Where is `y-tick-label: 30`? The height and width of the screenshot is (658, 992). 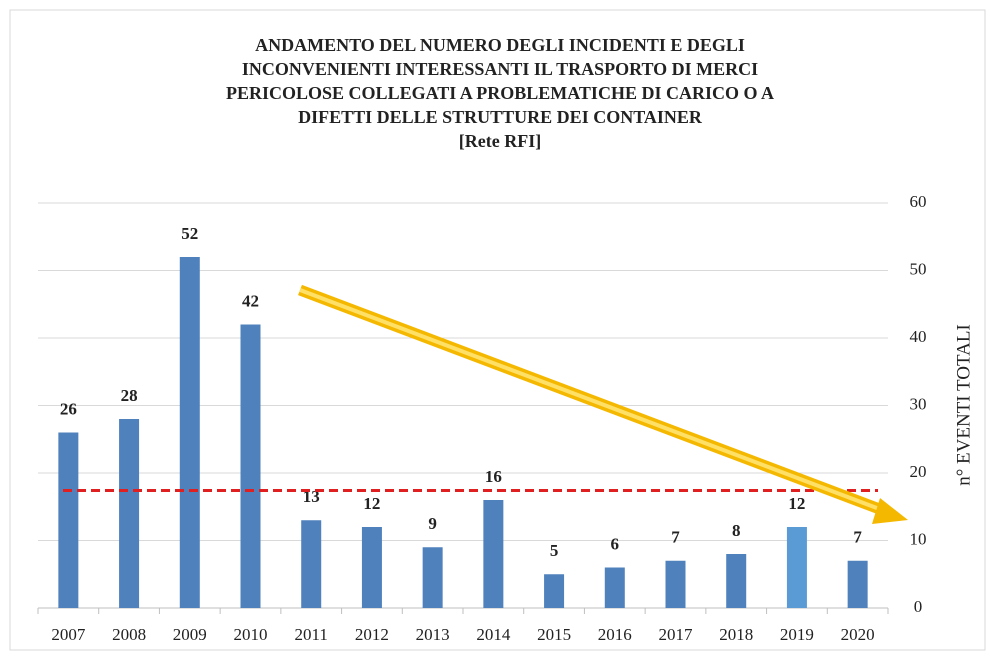 y-tick-label: 30 is located at coordinates (918, 403).